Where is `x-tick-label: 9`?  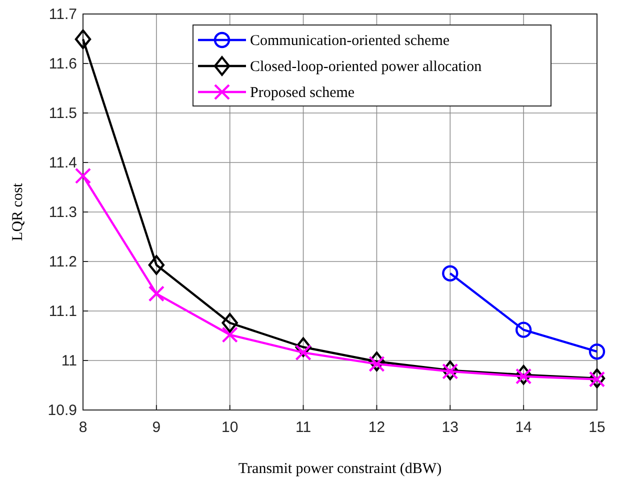 x-tick-label: 9 is located at coordinates (156, 427).